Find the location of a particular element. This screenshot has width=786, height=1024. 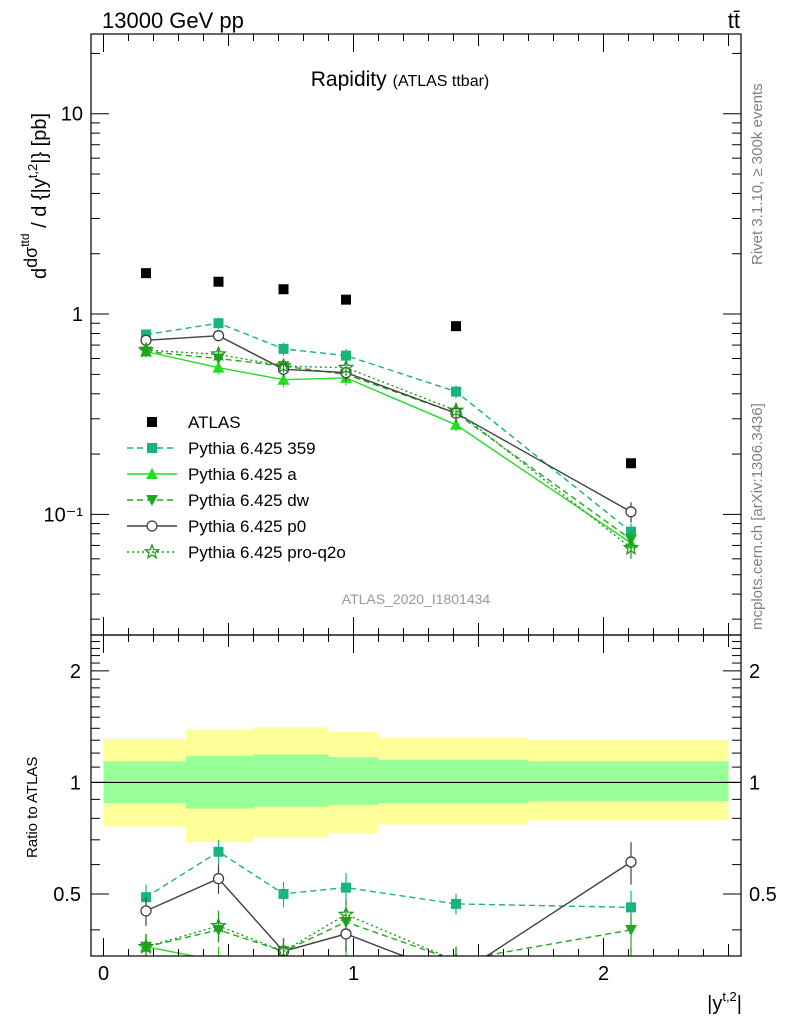

legend-item: ATLAS is located at coordinates (194, 422).